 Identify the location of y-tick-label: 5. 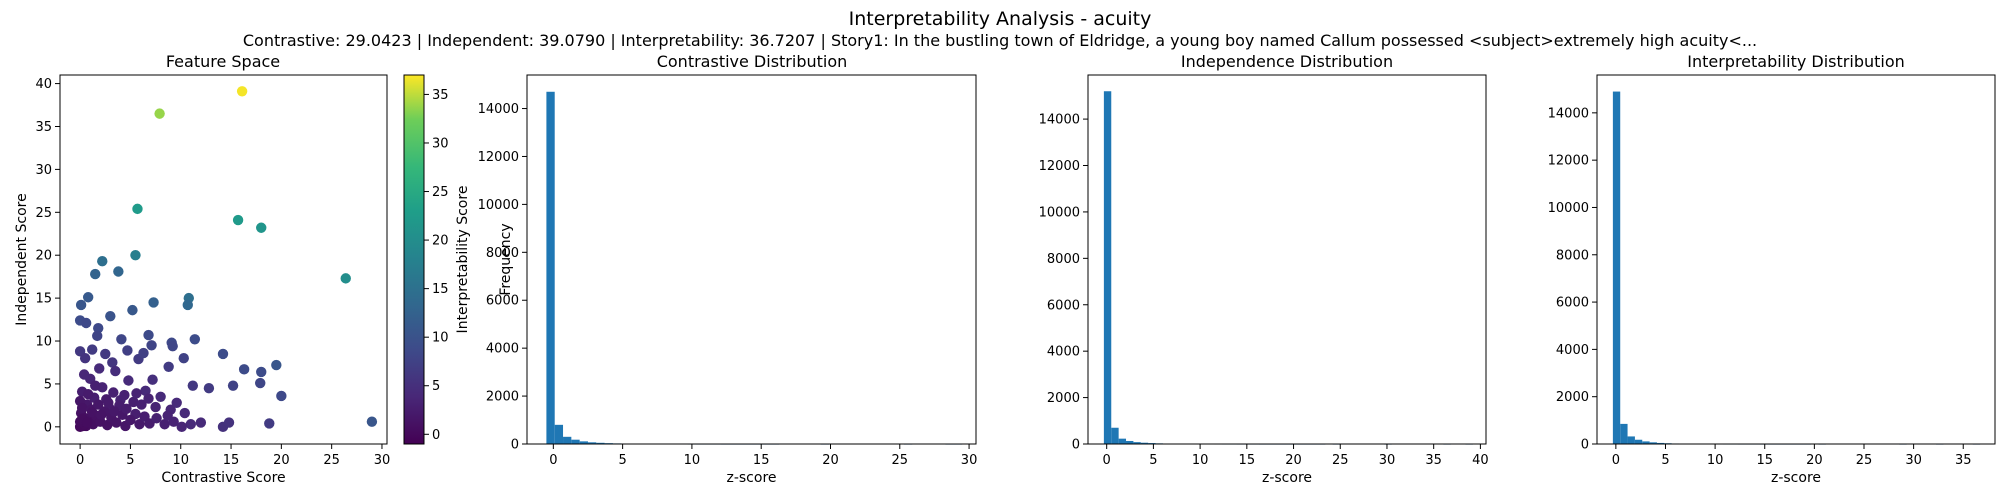
(48, 384).